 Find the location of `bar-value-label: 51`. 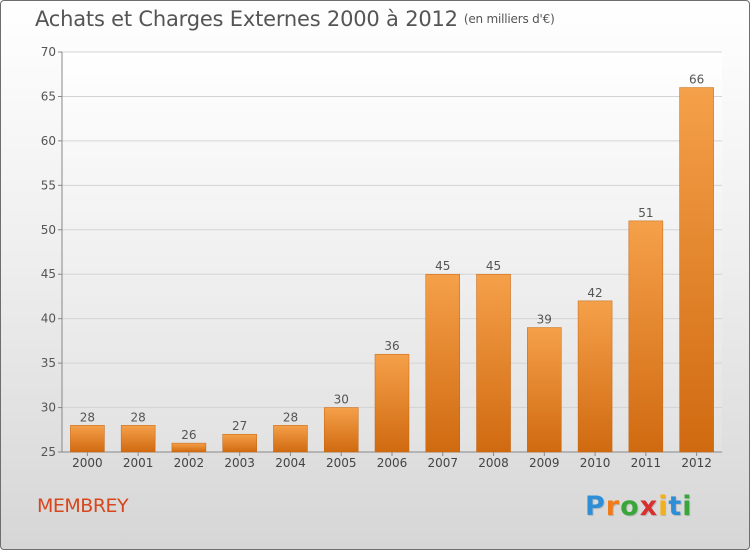

bar-value-label: 51 is located at coordinates (645, 213).